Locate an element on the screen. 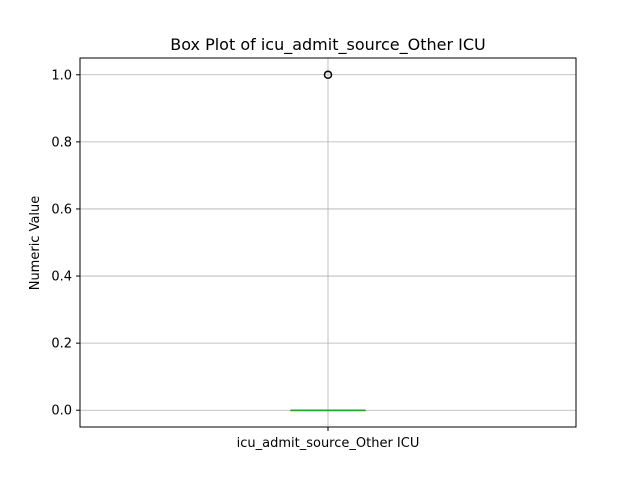  plot-area is located at coordinates (328, 241).